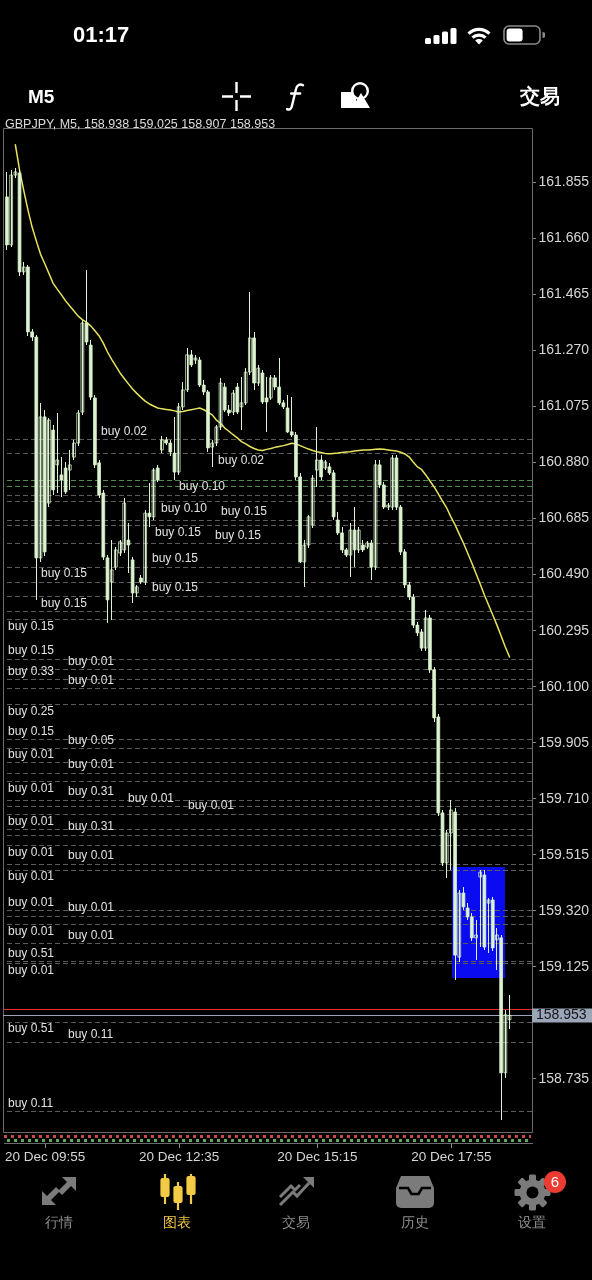  Describe the element at coordinates (564, 461) in the screenshot. I see `y-tick-label: 160.880` at that location.